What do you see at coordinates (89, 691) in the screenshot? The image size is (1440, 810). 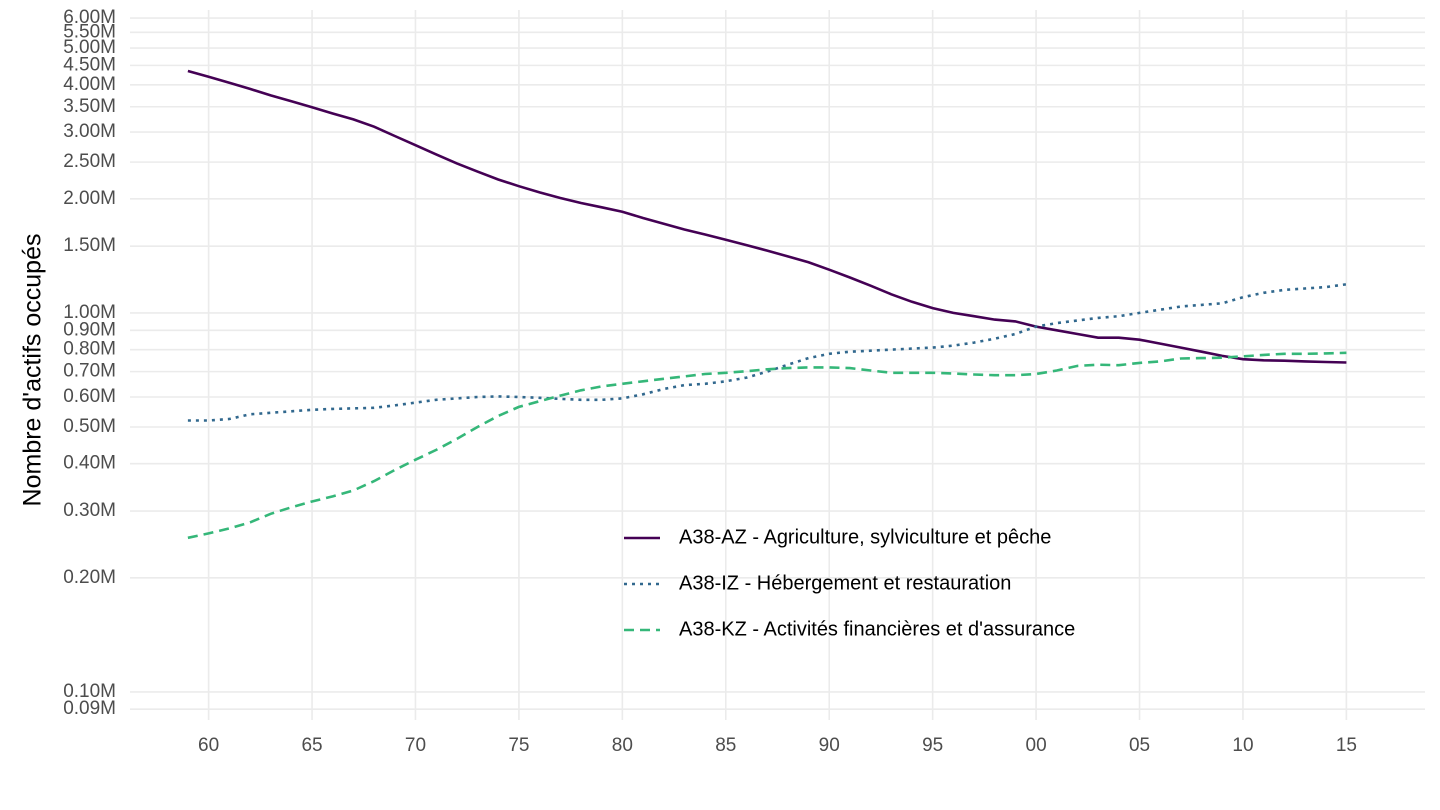 I see `y-tick-label: 0.10M` at bounding box center [89, 691].